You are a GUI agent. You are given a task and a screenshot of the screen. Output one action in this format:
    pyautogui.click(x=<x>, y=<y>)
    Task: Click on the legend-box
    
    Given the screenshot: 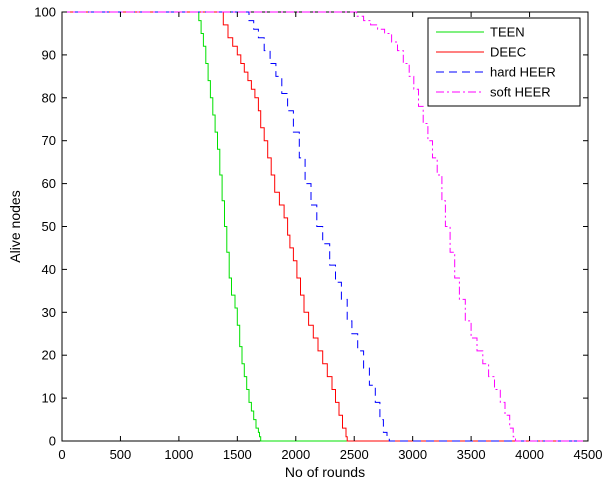 What is the action you would take?
    pyautogui.click(x=504, y=62)
    